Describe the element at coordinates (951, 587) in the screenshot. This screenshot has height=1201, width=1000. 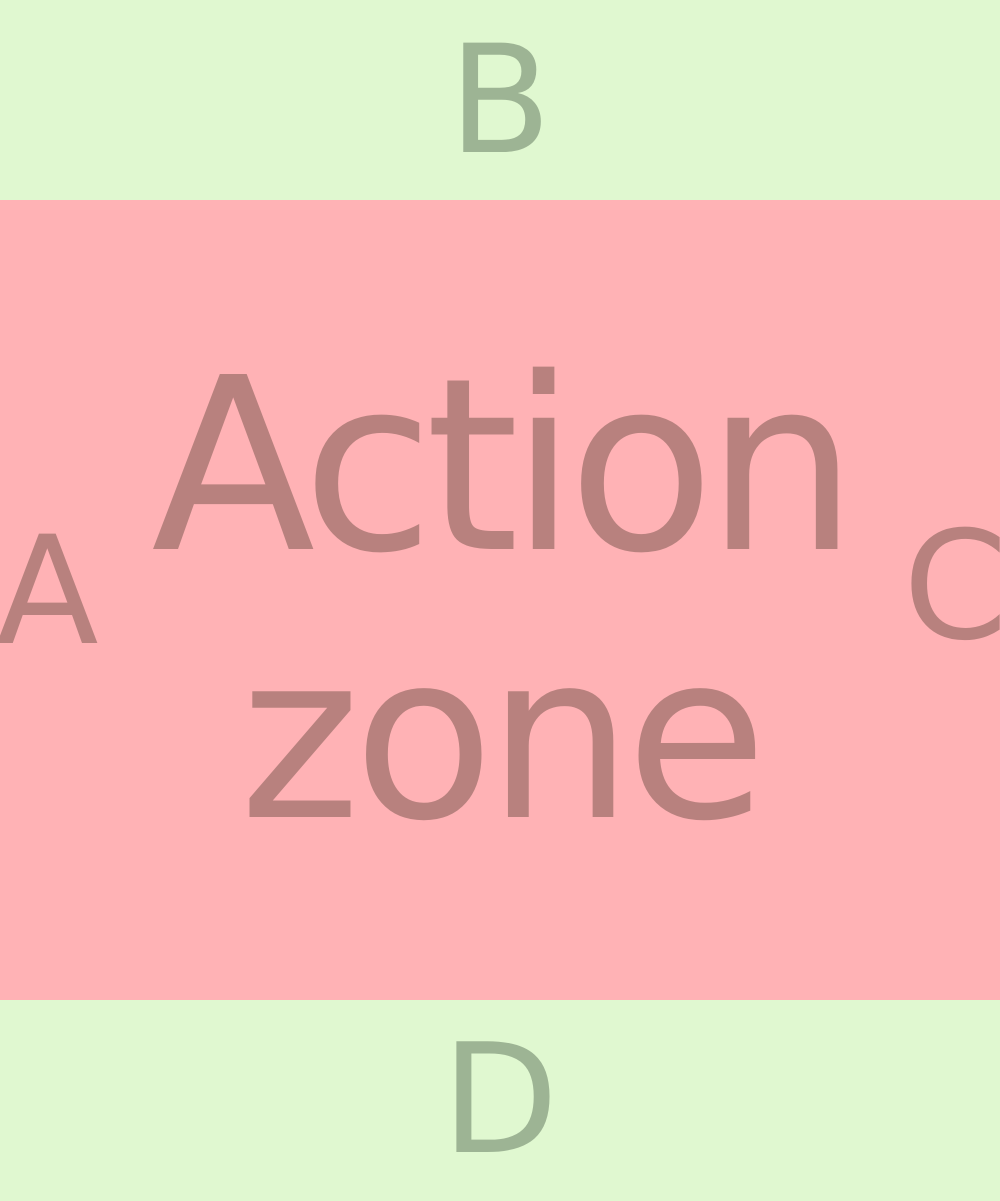
I see `zone-label-c: C` at that location.